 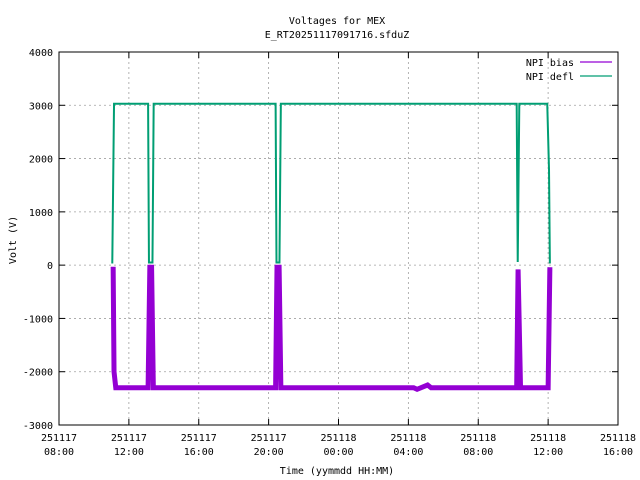 I want to click on y-tick-label: -1000, so click(x=38, y=319).